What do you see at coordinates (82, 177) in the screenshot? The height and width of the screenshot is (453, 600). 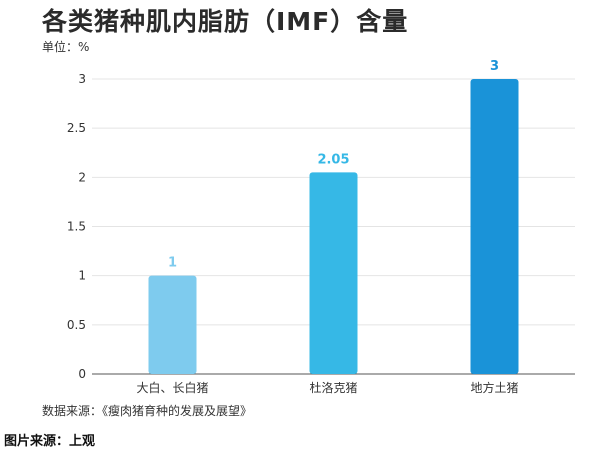 I see `y-tick-label: 2` at bounding box center [82, 177].